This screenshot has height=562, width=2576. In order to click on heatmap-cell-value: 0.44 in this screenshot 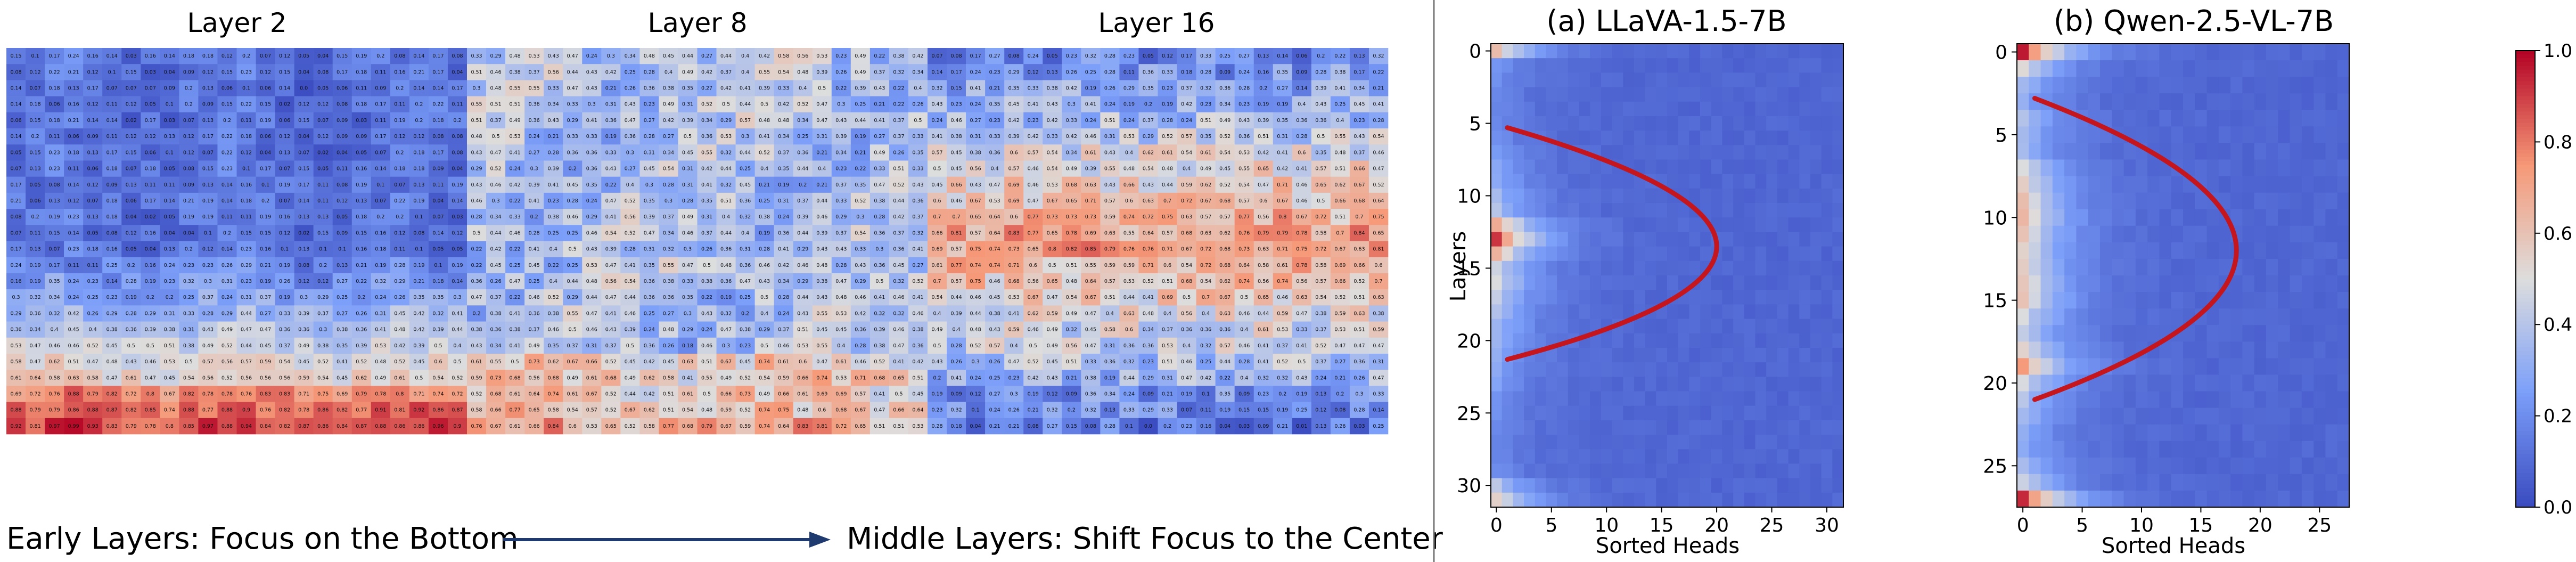, I will do `click(630, 297)`.